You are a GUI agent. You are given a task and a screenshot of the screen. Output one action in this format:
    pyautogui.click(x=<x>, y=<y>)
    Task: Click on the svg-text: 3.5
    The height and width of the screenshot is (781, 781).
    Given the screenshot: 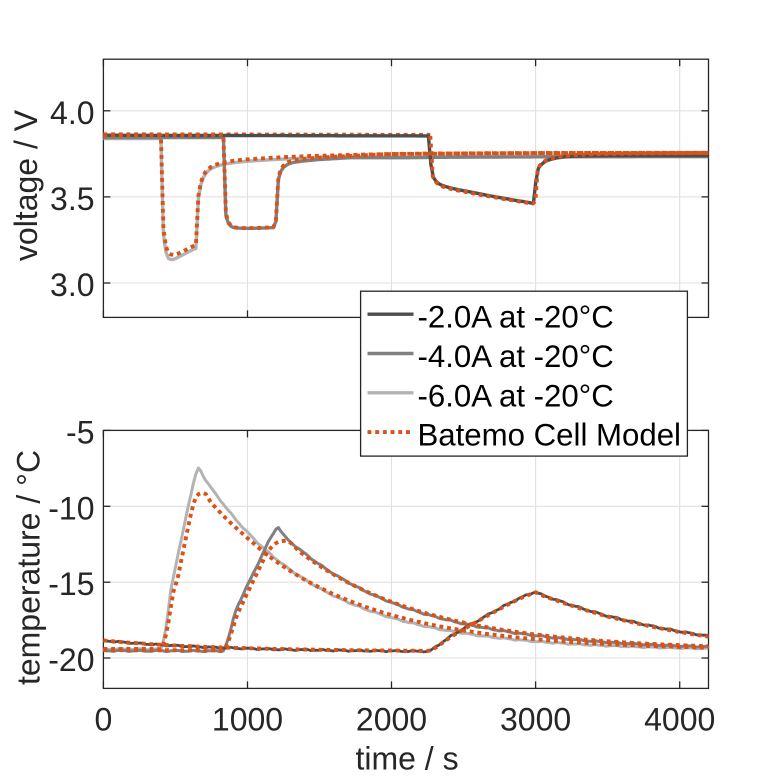 What is the action you would take?
    pyautogui.click(x=72, y=199)
    